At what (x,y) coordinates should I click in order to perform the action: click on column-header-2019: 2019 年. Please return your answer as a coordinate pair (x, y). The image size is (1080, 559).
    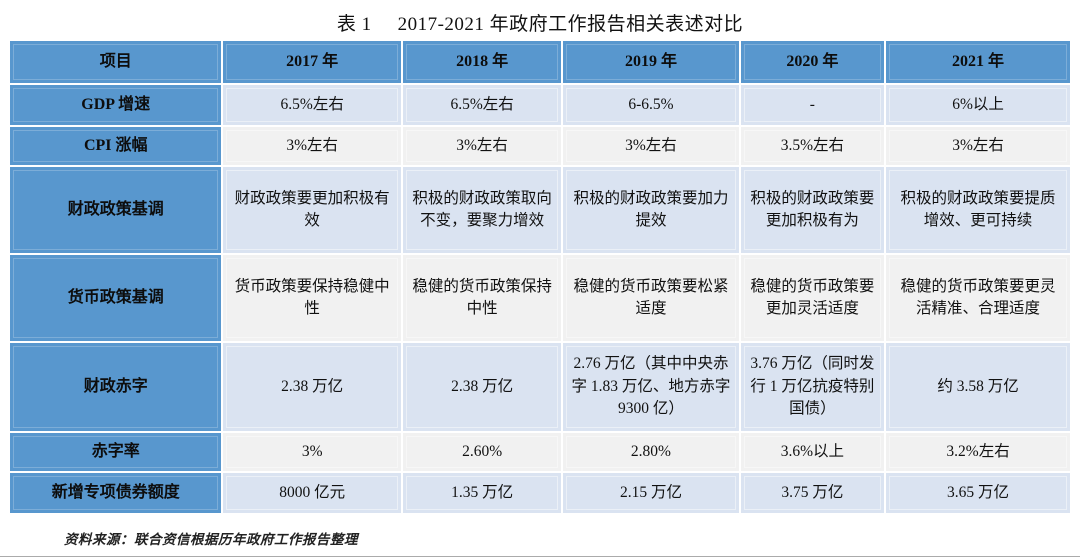
    Looking at the image, I should click on (651, 62).